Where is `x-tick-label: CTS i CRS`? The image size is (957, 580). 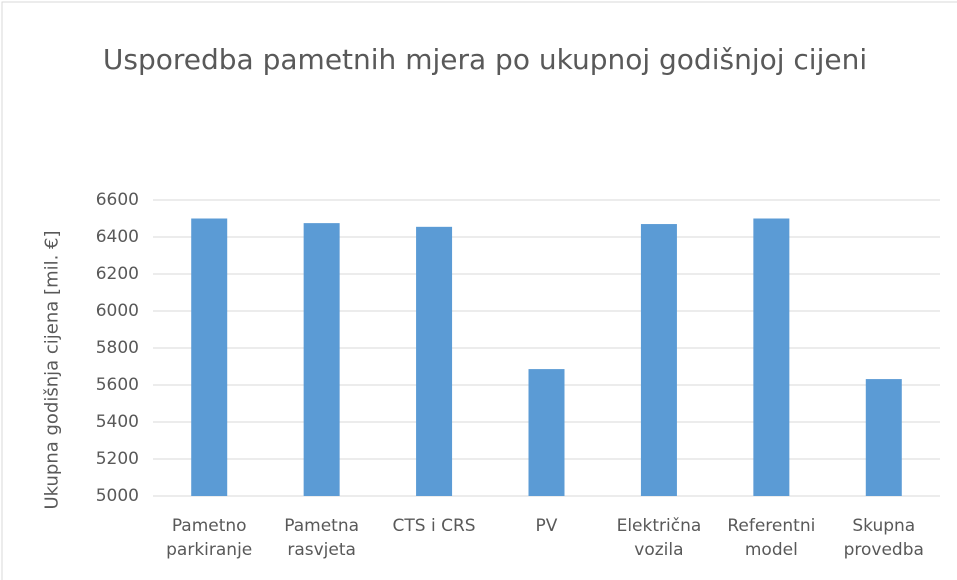 x-tick-label: CTS i CRS is located at coordinates (434, 526).